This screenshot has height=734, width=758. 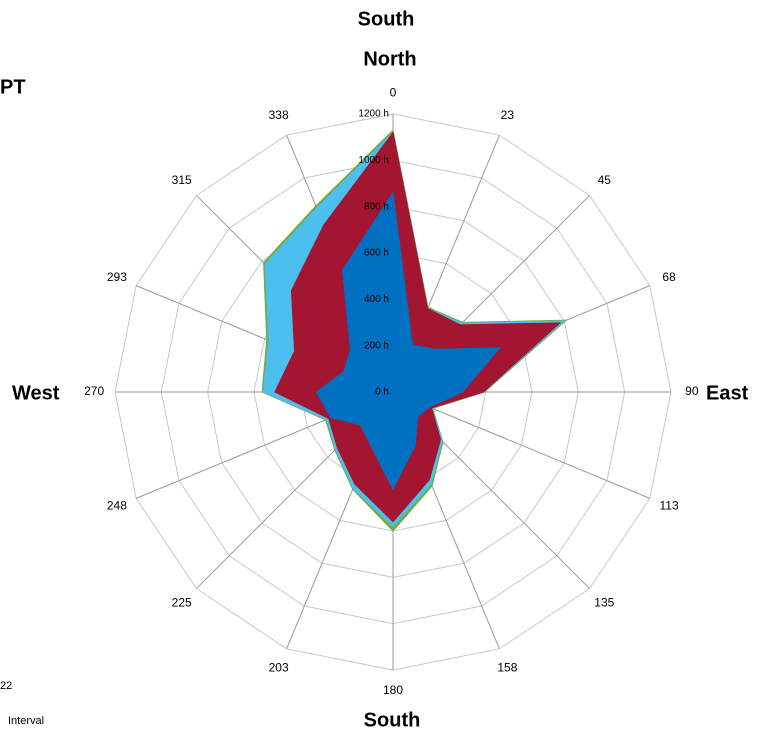 I want to click on left-number: 22, so click(x=6, y=686).